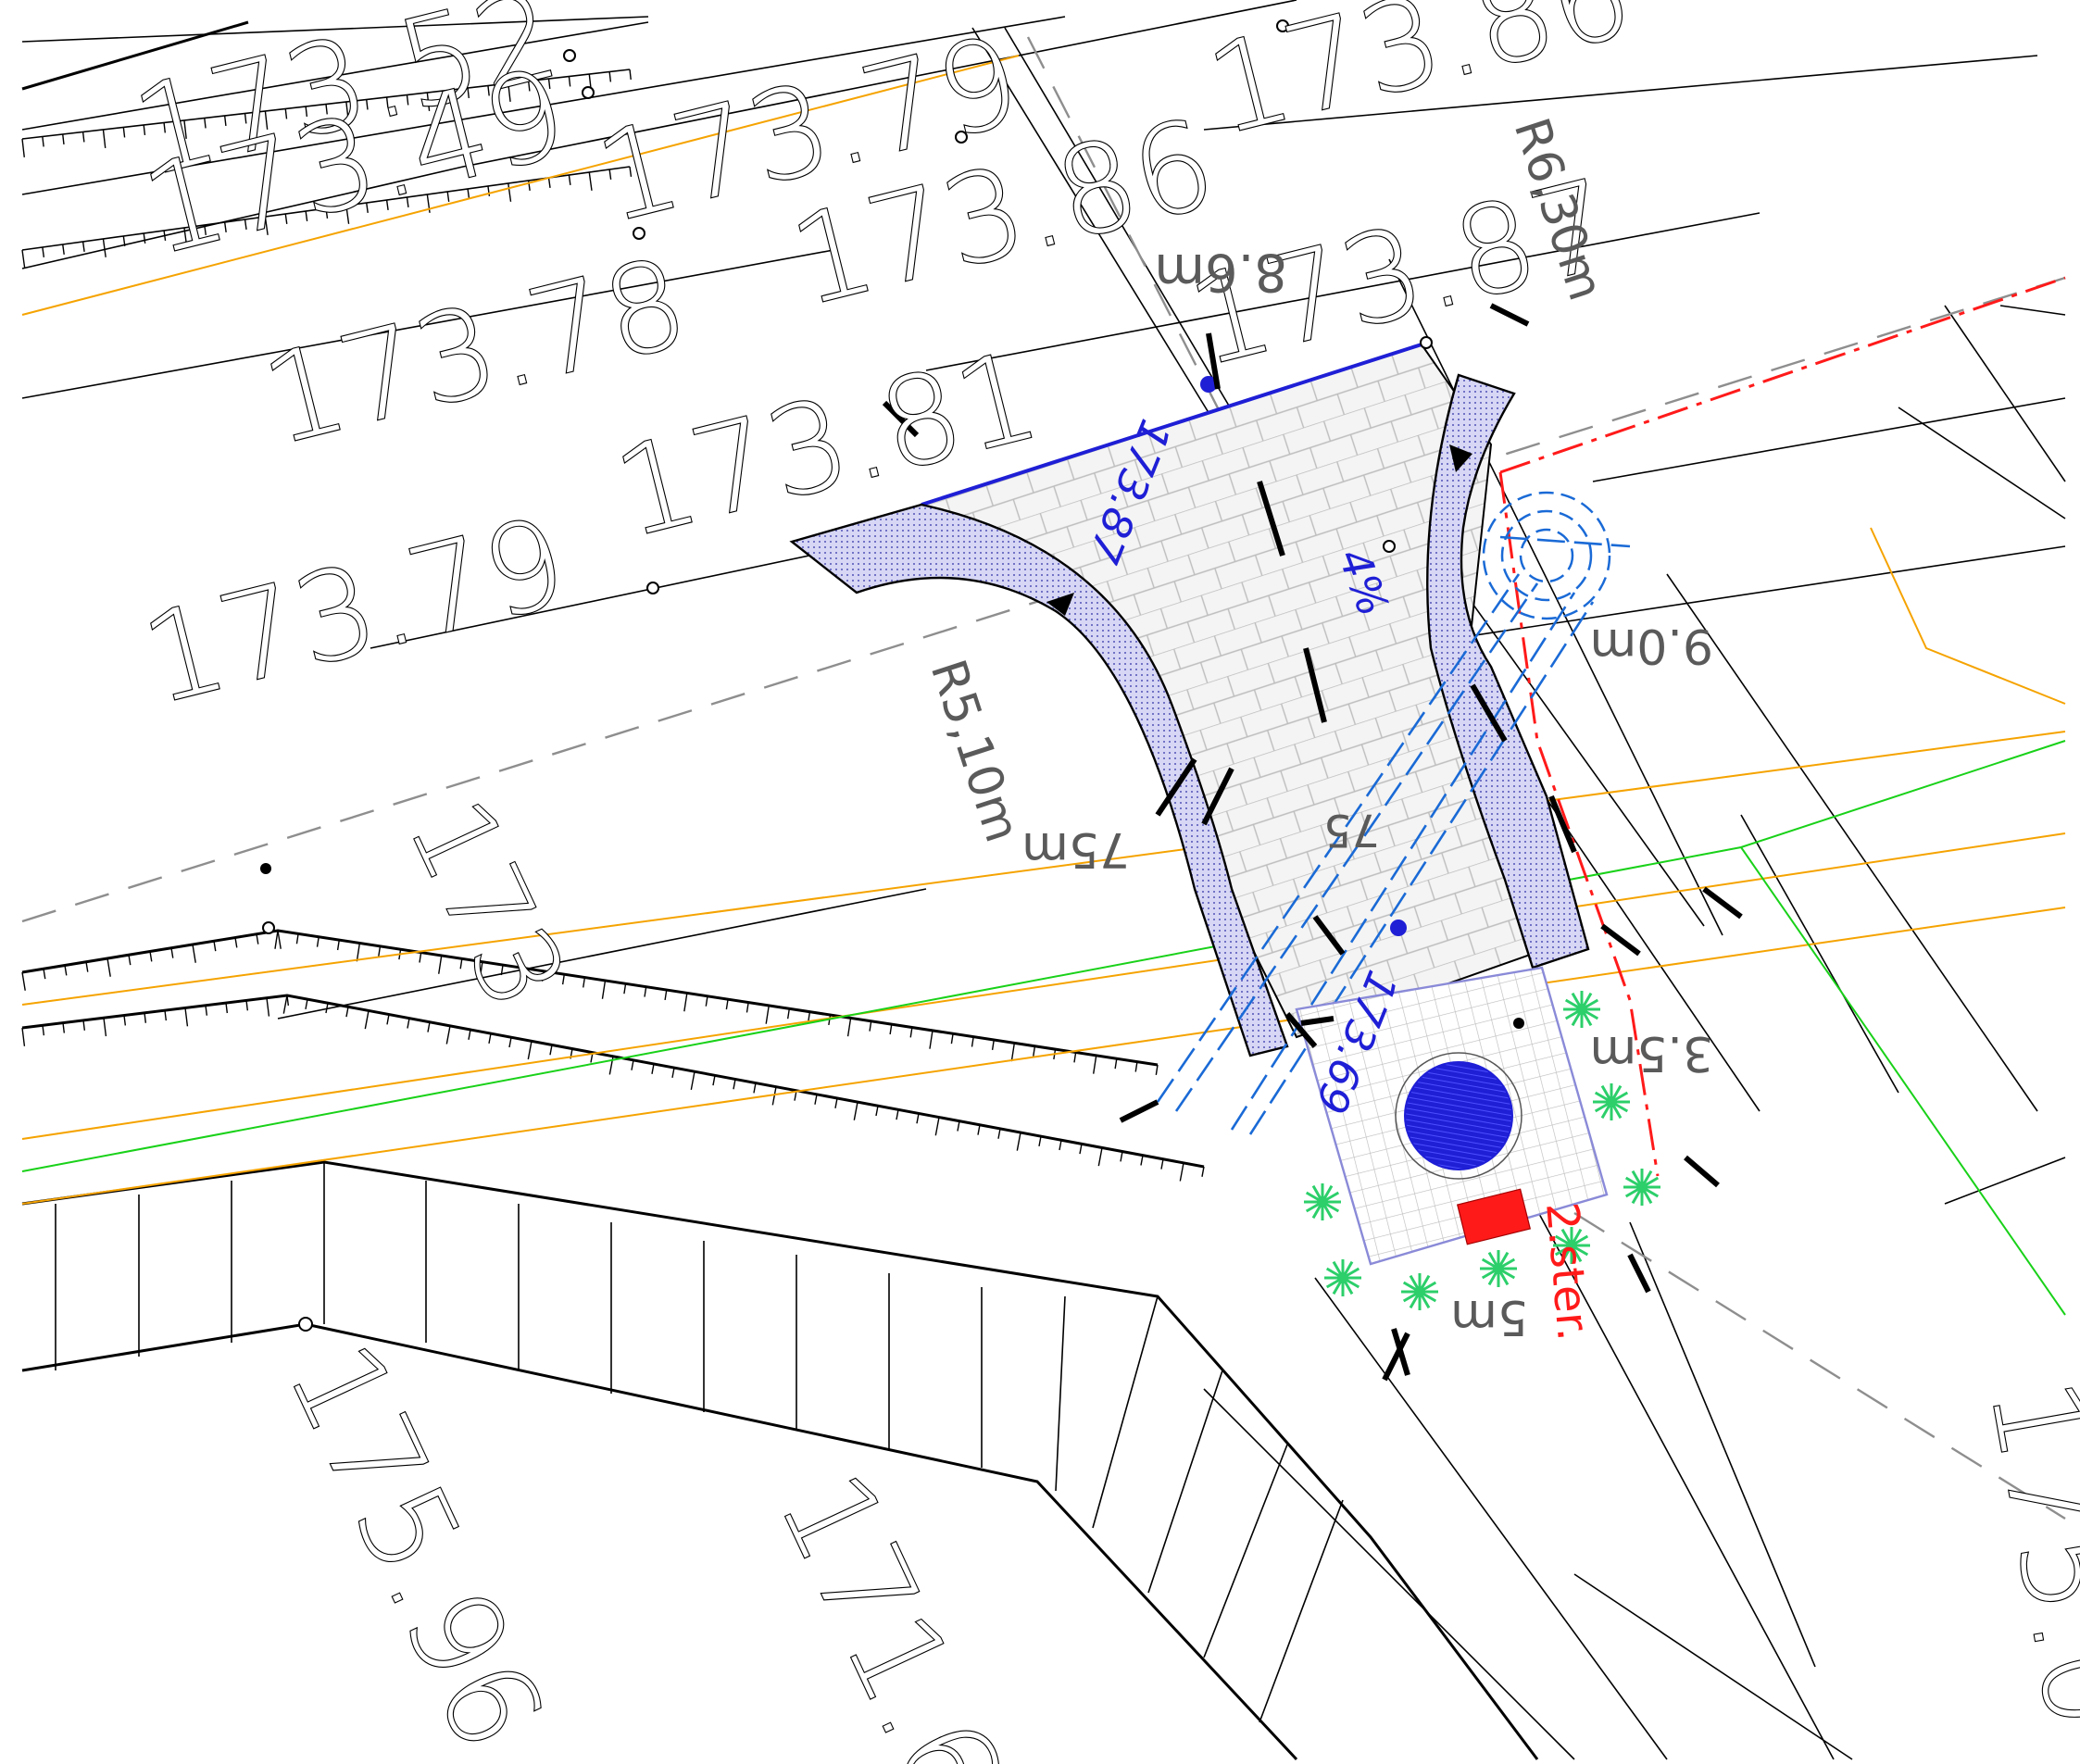 The width and height of the screenshot is (2080, 1764). Describe the element at coordinates (1220, 272) in the screenshot. I see `dimension-label: 8.6m` at that location.